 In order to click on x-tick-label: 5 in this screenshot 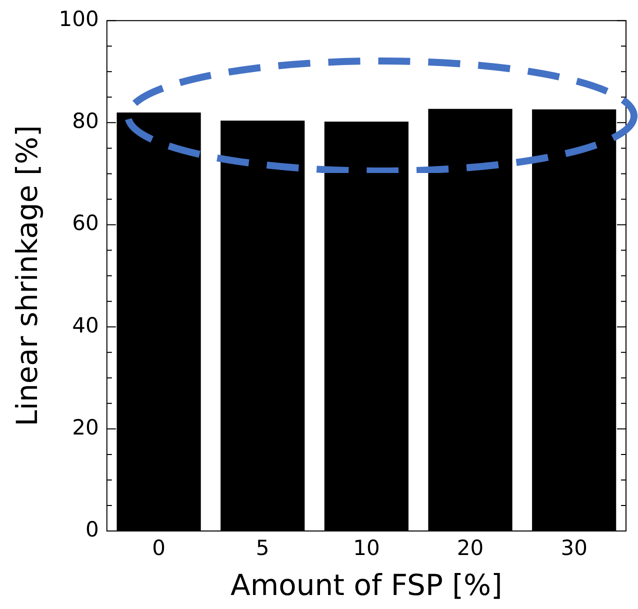, I will do `click(263, 548)`.